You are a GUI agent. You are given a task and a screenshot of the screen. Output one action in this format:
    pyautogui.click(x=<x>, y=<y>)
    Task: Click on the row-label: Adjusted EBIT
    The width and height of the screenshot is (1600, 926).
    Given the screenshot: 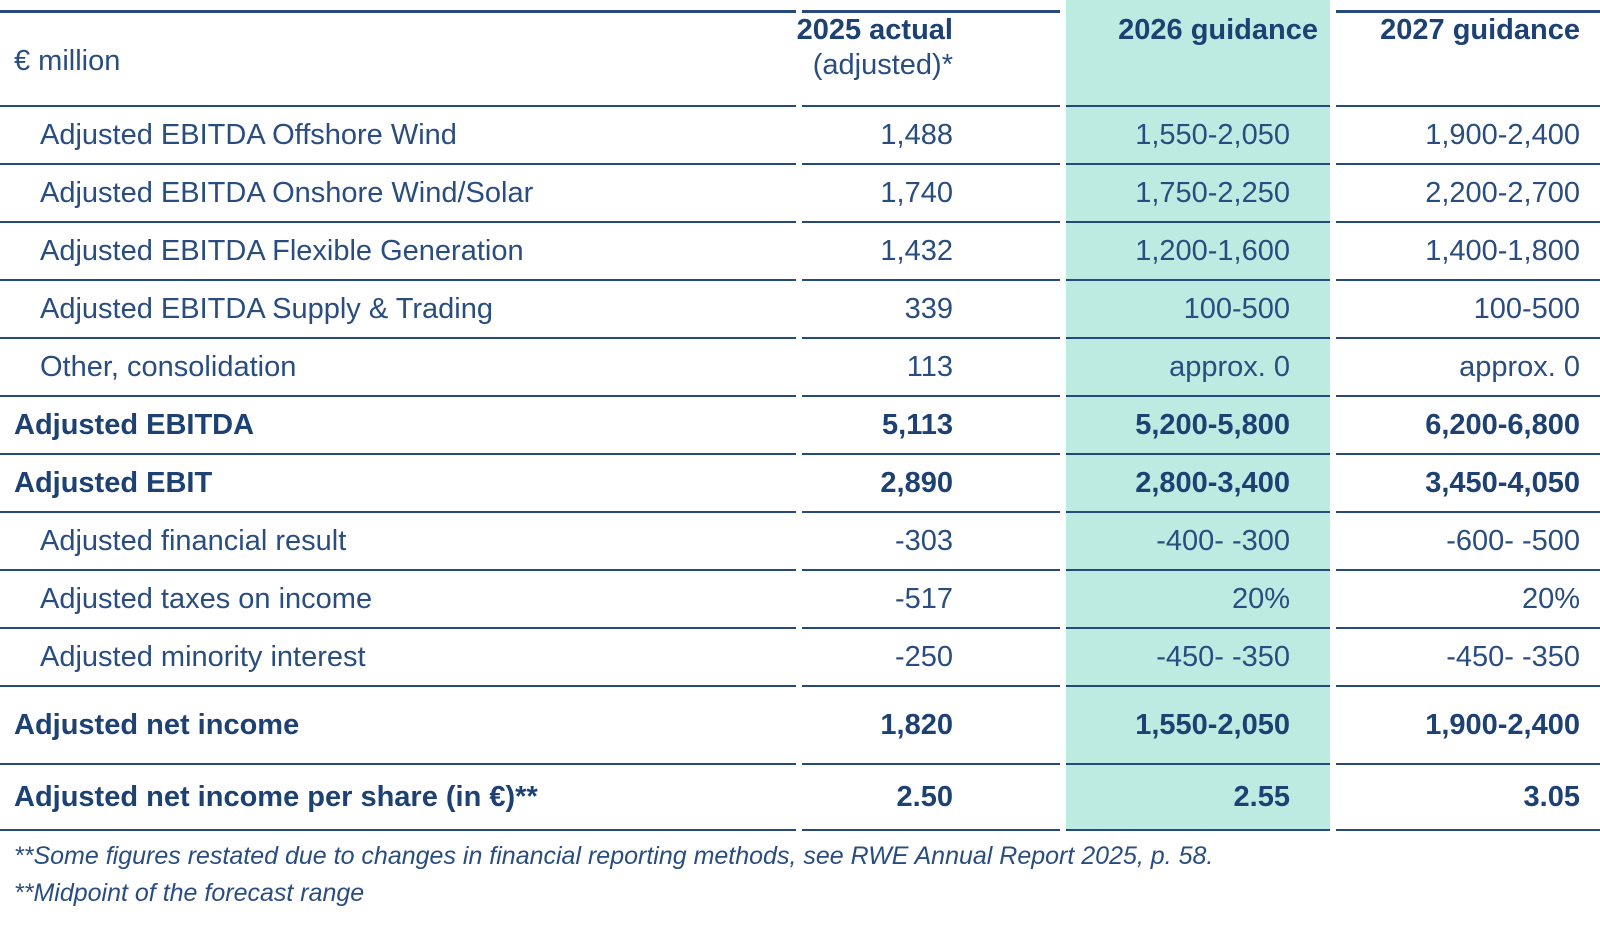 What is the action you would take?
    pyautogui.click(x=398, y=484)
    